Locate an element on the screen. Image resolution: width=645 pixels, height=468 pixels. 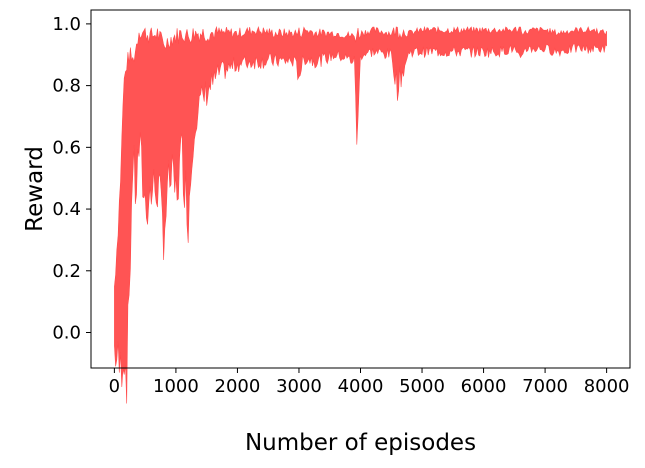
x-tick-label: 3000 is located at coordinates (299, 386).